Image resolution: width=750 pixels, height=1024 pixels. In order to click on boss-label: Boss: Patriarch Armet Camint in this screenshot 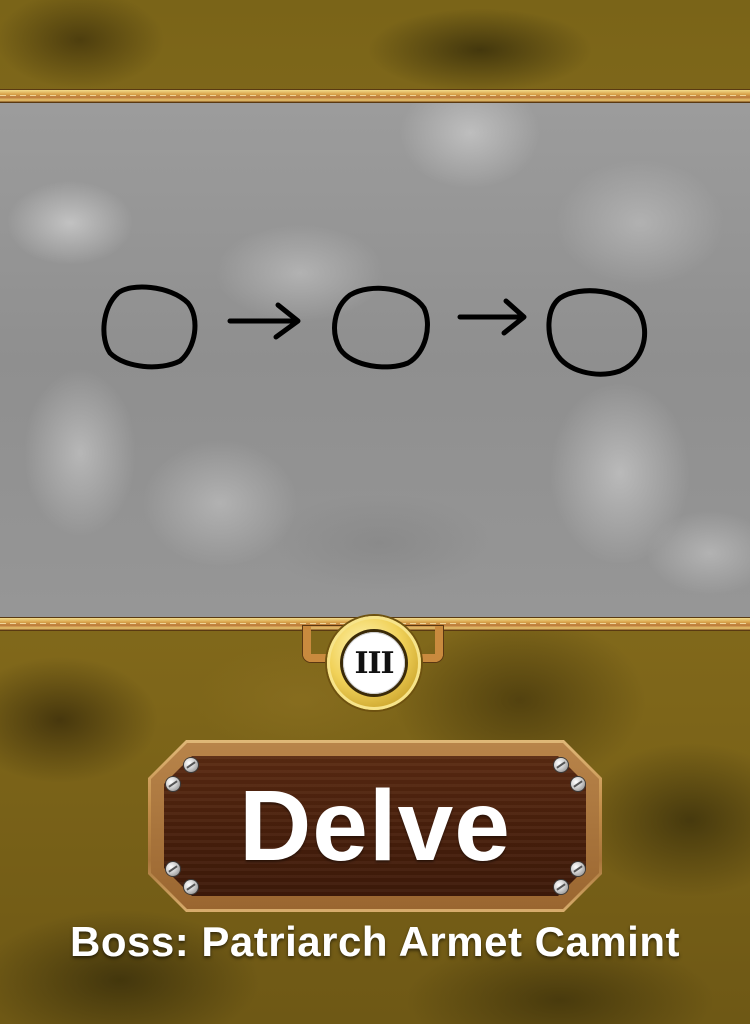, I will do `click(375, 941)`.